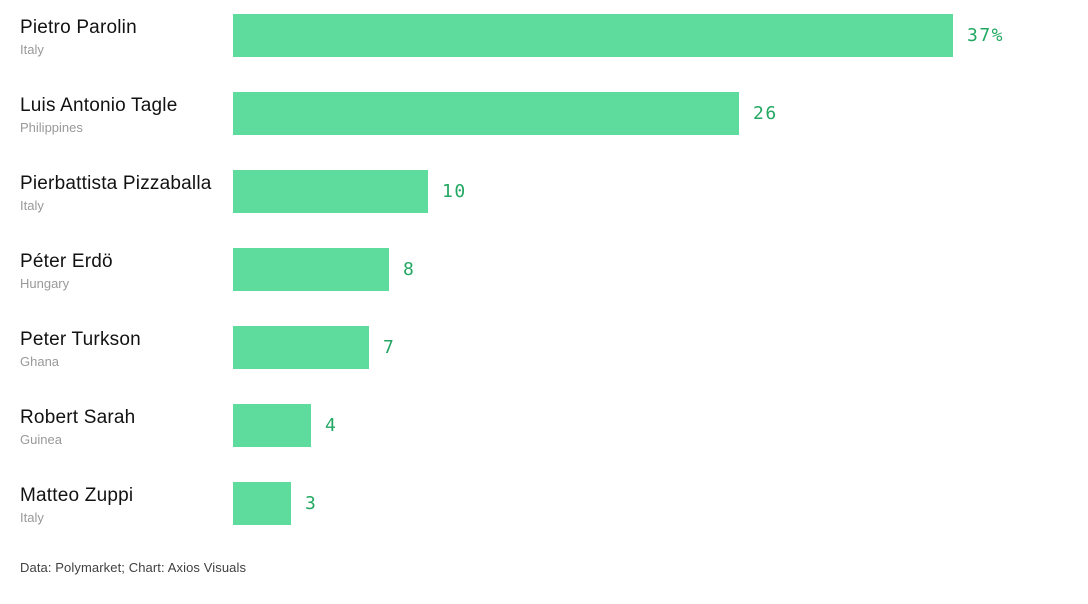 The width and height of the screenshot is (1088, 604). I want to click on candidate-country: Guinea, so click(41, 439).